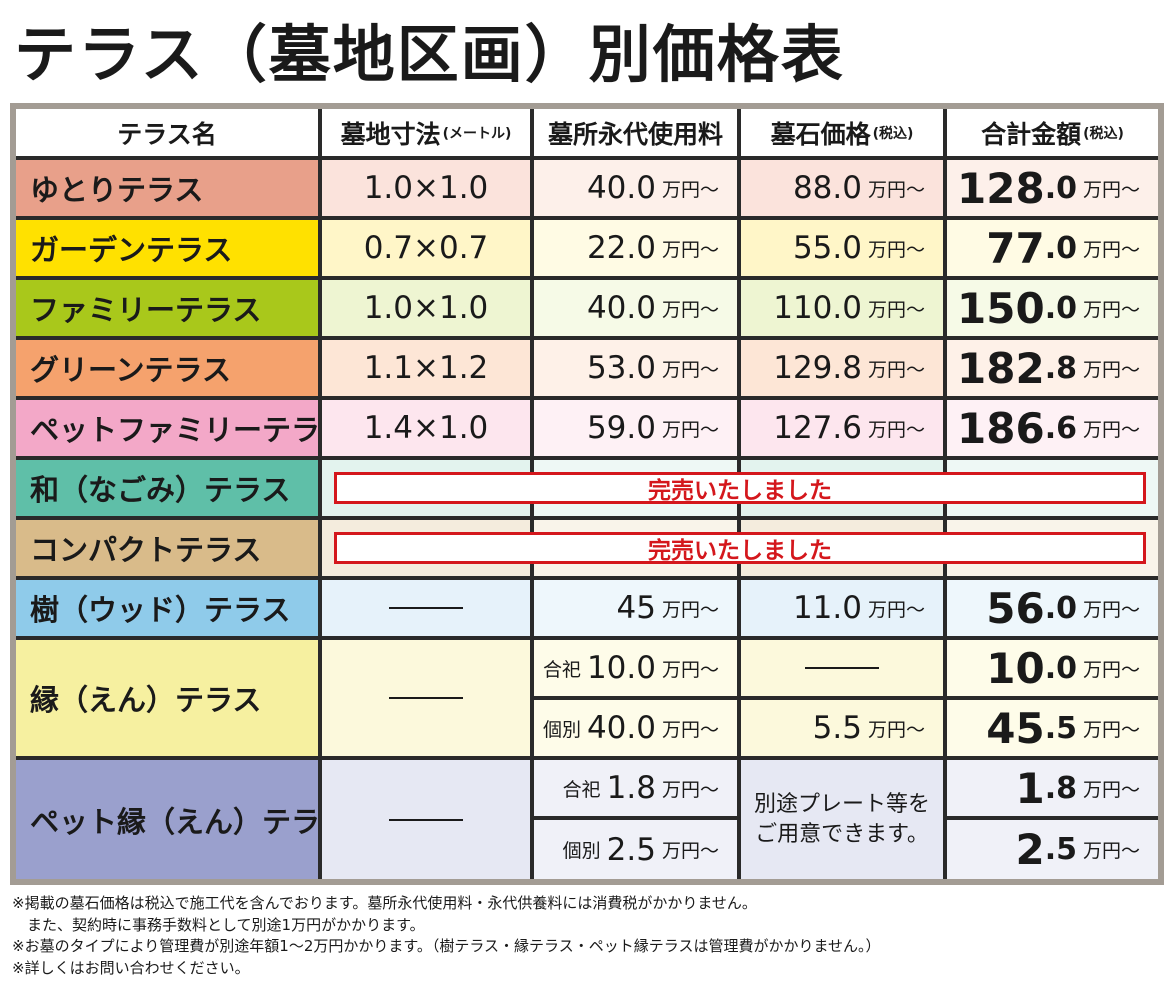  I want to click on fee-en-individual: 個別 40.0 万円〜, so click(635, 728).